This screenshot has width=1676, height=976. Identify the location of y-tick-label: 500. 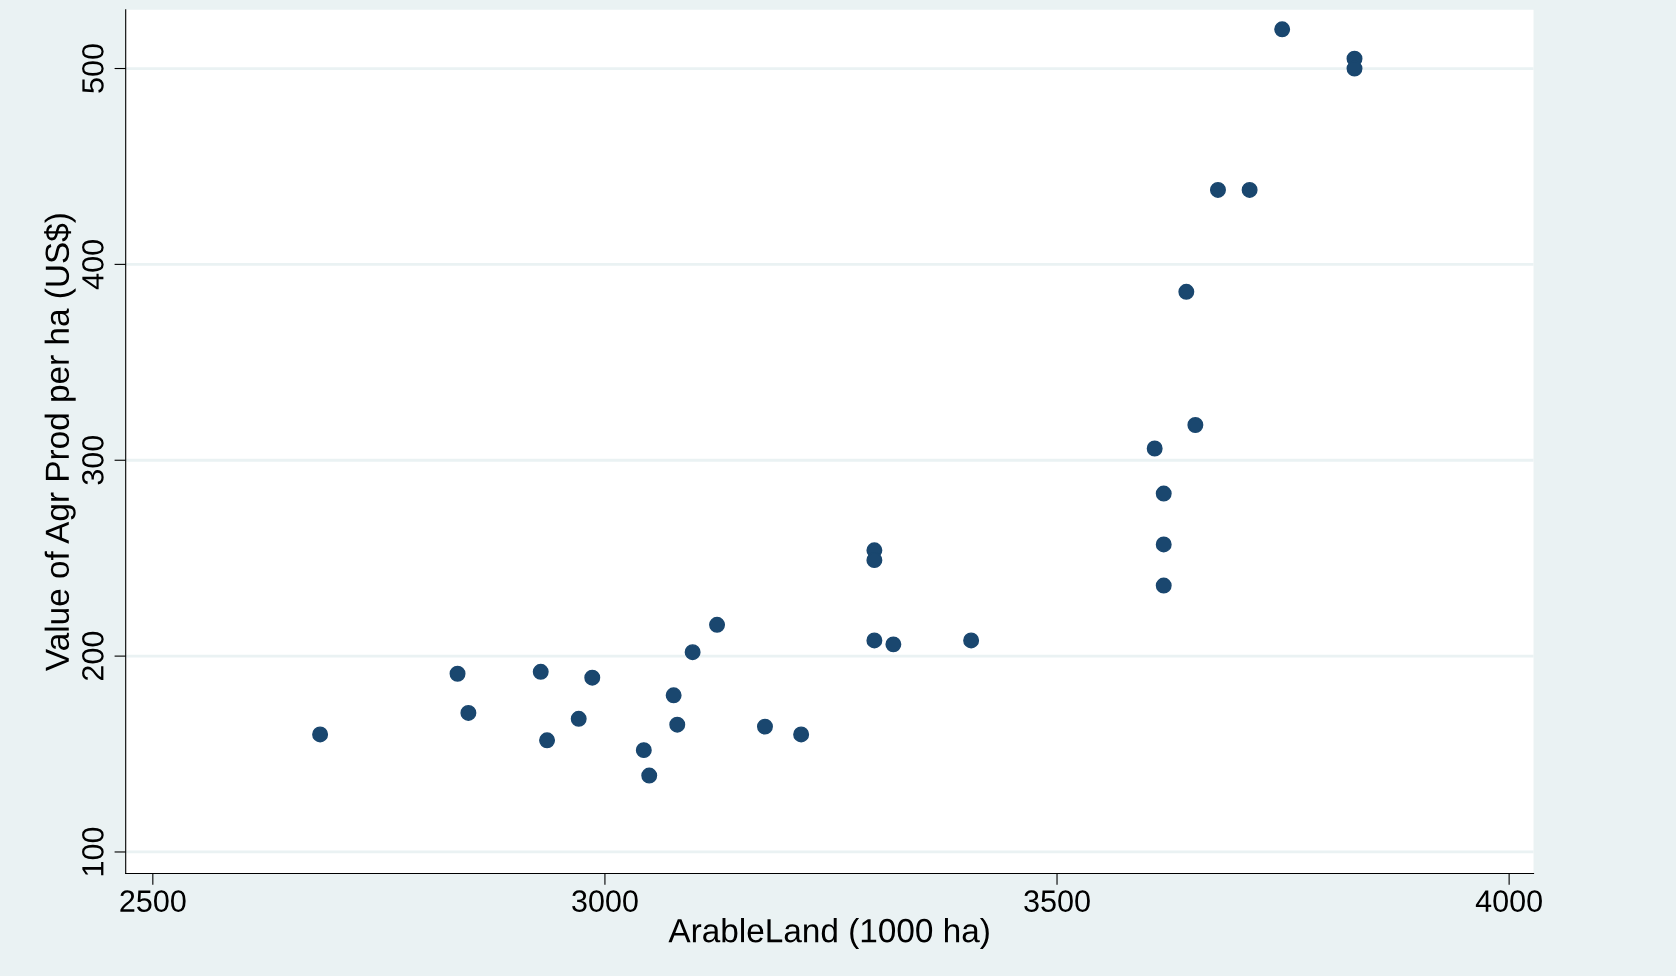
(93, 68).